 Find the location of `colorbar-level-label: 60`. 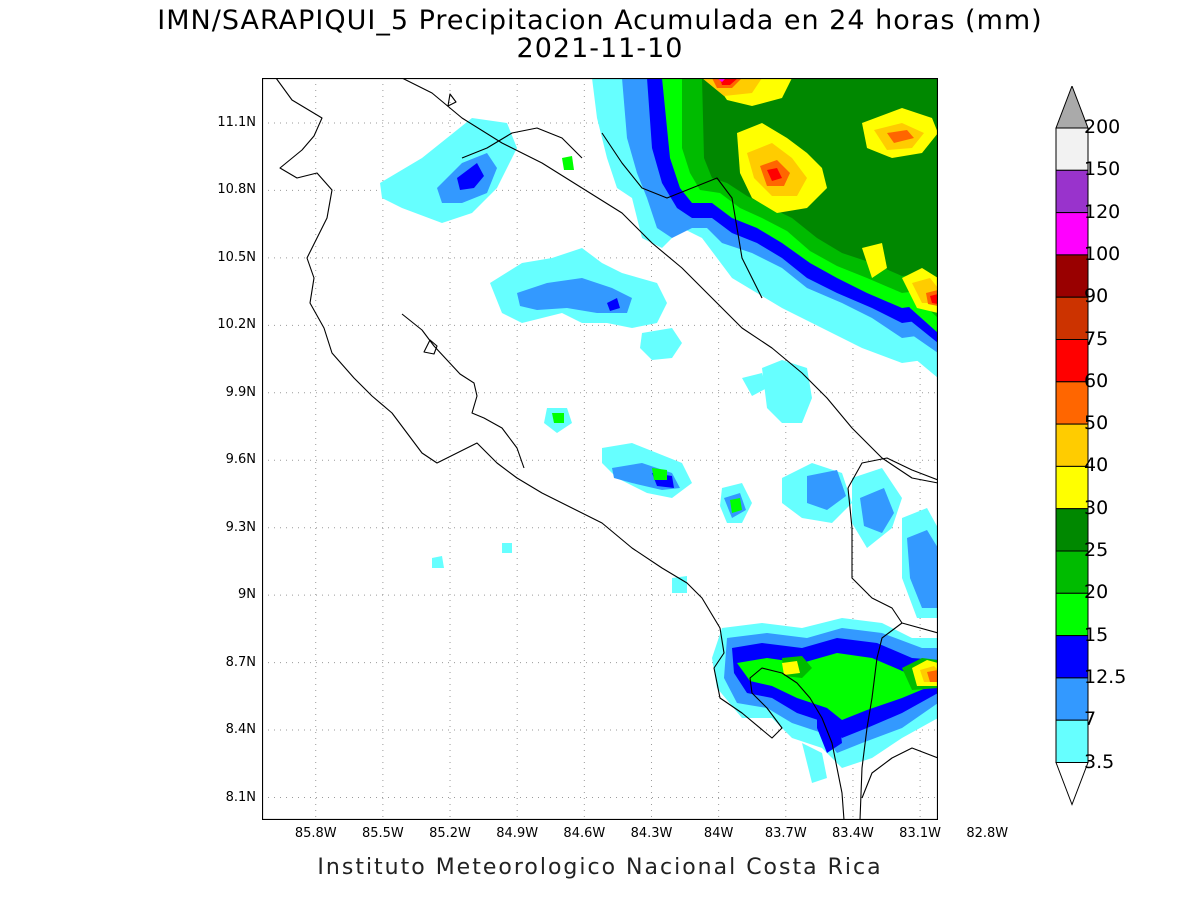

colorbar-level-label: 60 is located at coordinates (1096, 380).